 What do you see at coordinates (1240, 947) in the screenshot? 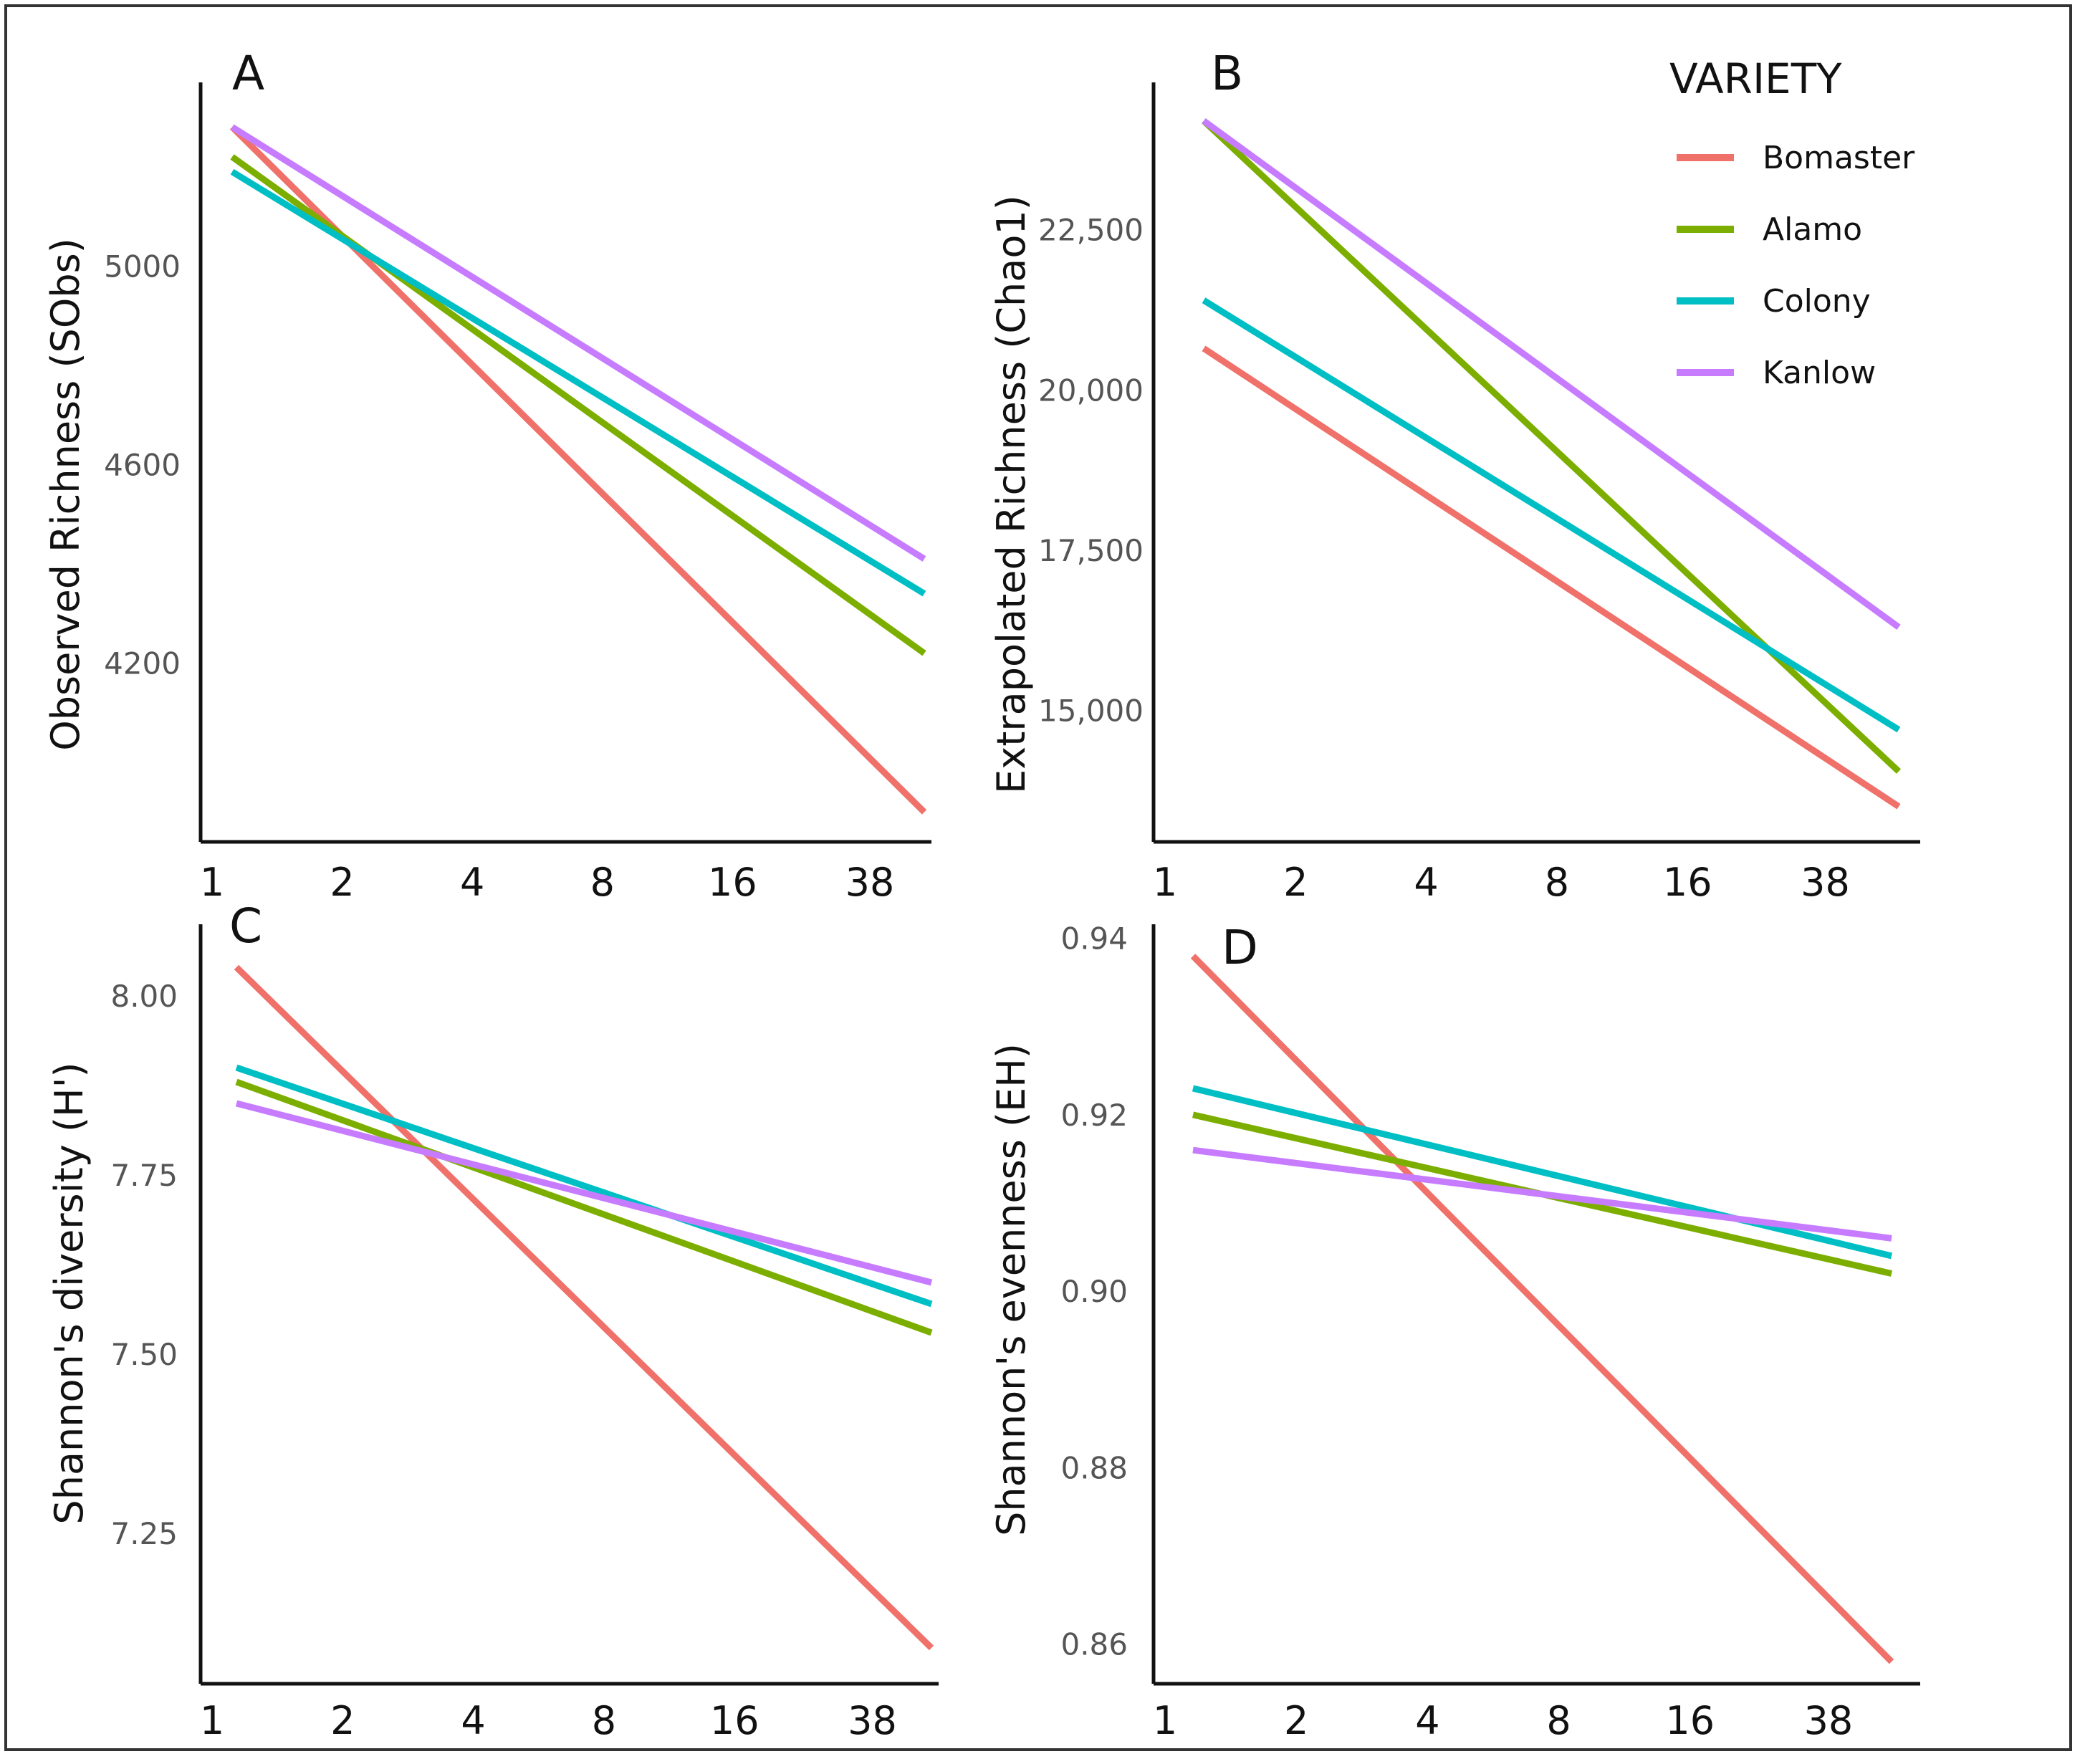
I see `panel-label-d: D` at bounding box center [1240, 947].